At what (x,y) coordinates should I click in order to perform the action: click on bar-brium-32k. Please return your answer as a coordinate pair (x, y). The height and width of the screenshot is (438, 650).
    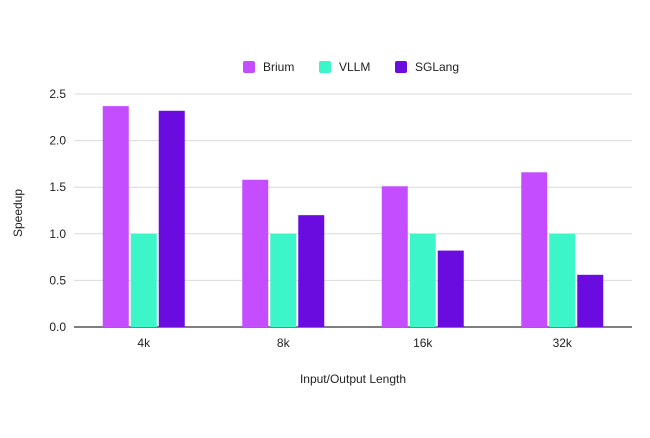
    Looking at the image, I should click on (534, 249).